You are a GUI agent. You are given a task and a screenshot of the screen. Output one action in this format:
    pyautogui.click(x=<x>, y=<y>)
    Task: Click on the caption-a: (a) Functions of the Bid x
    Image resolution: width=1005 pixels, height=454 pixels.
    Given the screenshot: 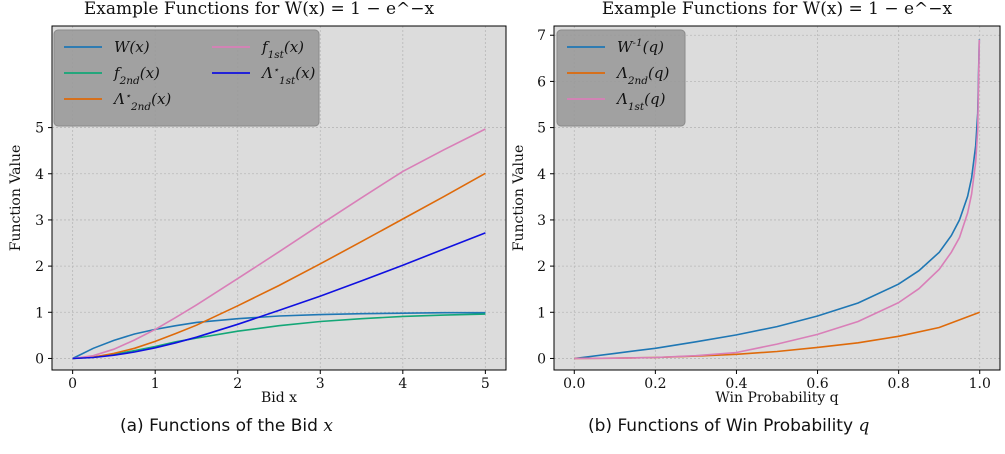 What is the action you would take?
    pyautogui.click(x=226, y=426)
    